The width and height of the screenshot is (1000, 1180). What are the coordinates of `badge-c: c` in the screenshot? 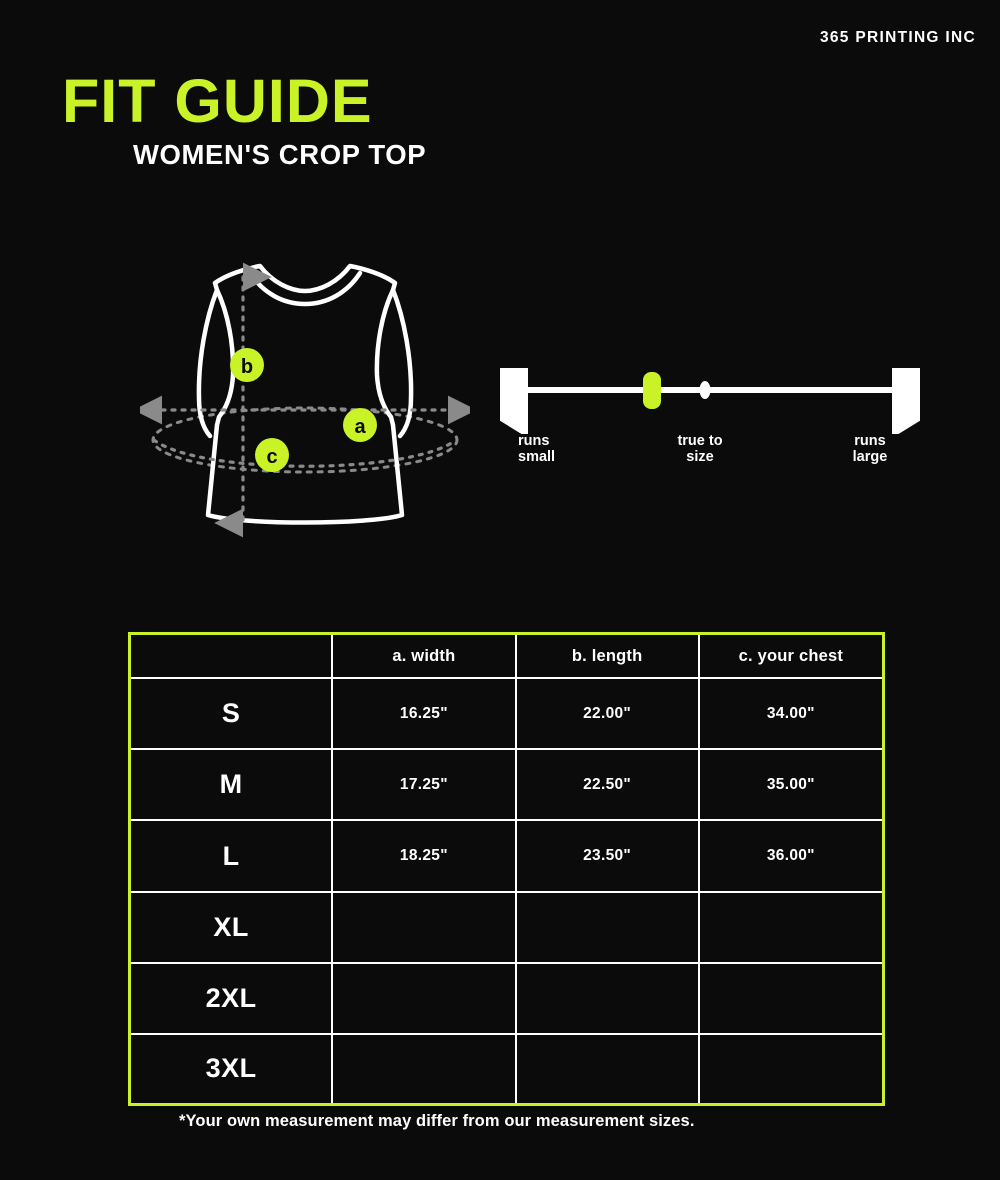 It's located at (272, 455).